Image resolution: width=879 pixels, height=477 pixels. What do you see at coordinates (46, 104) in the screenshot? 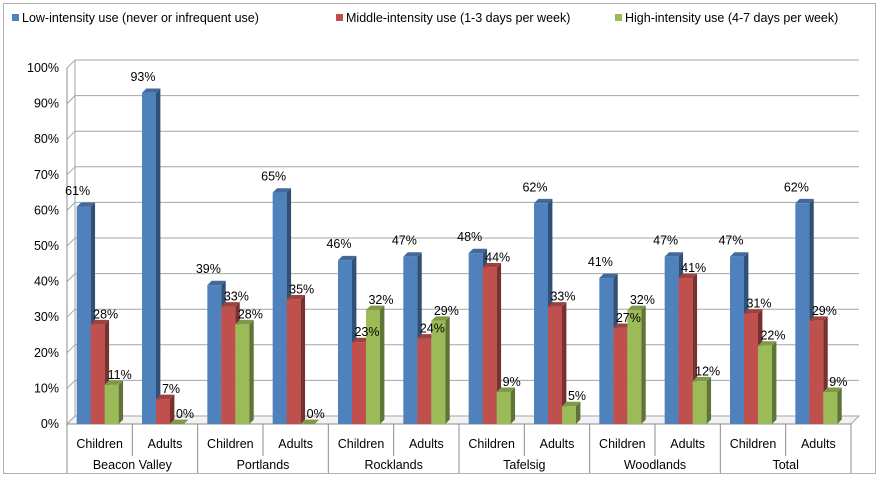
I see `y-tick-label: 90%` at bounding box center [46, 104].